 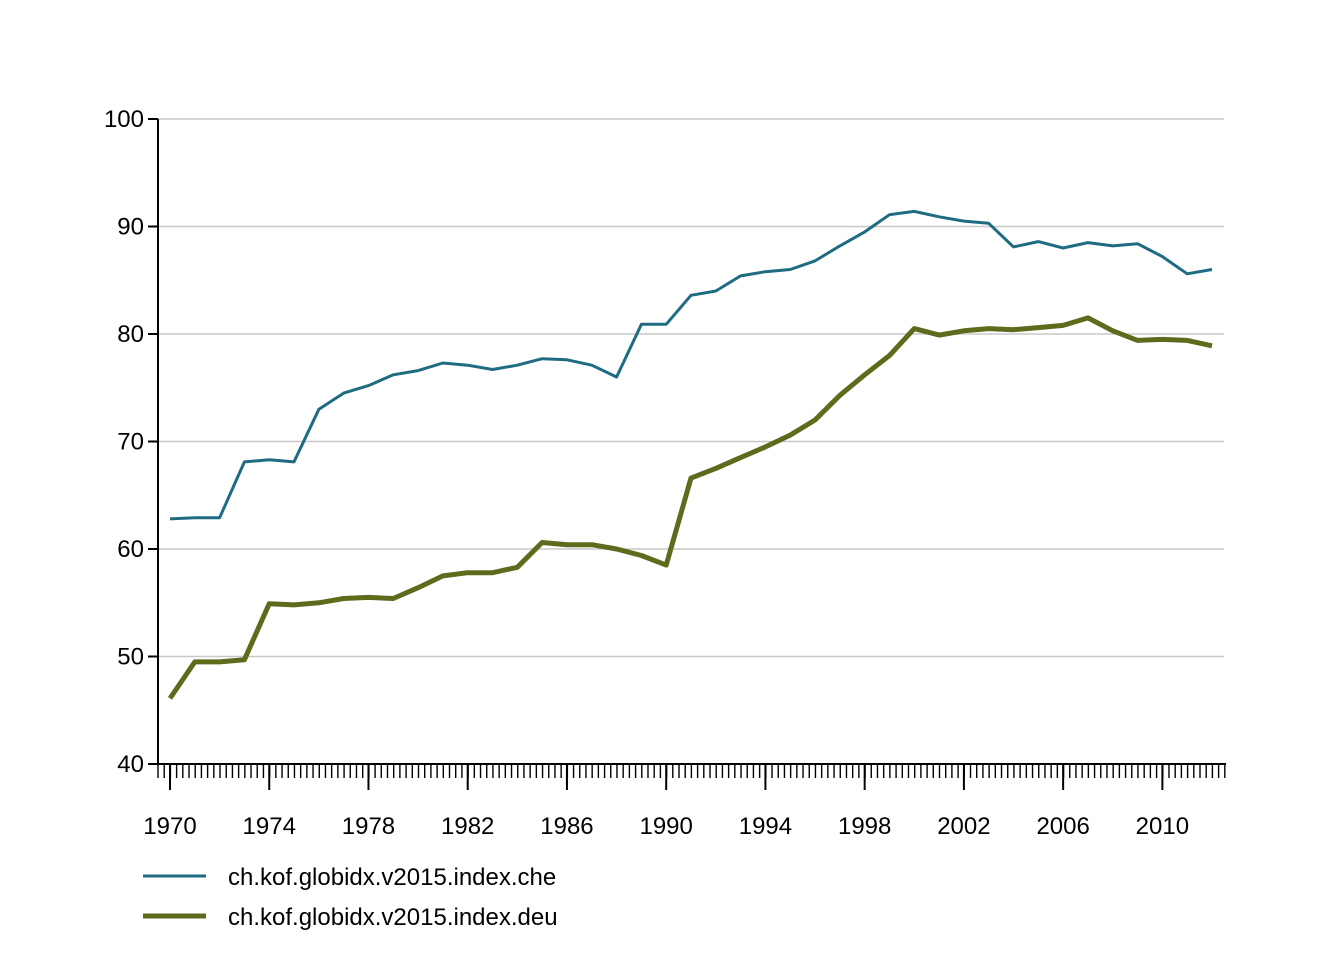 What do you see at coordinates (130, 549) in the screenshot?
I see `y-tick-label: 60` at bounding box center [130, 549].